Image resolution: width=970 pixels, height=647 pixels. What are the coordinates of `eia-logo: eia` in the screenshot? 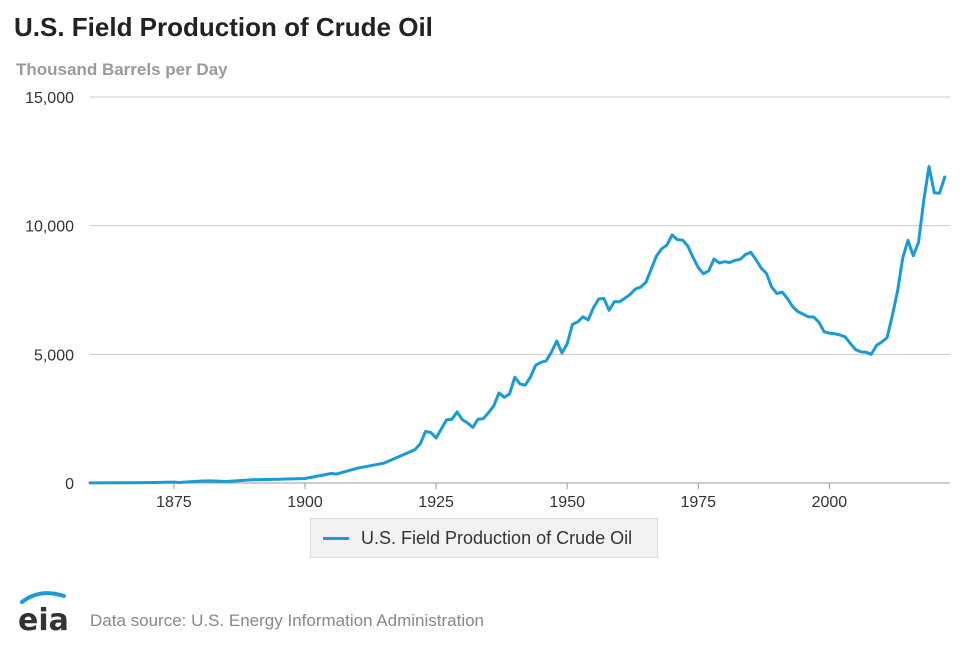 It's located at (43, 612).